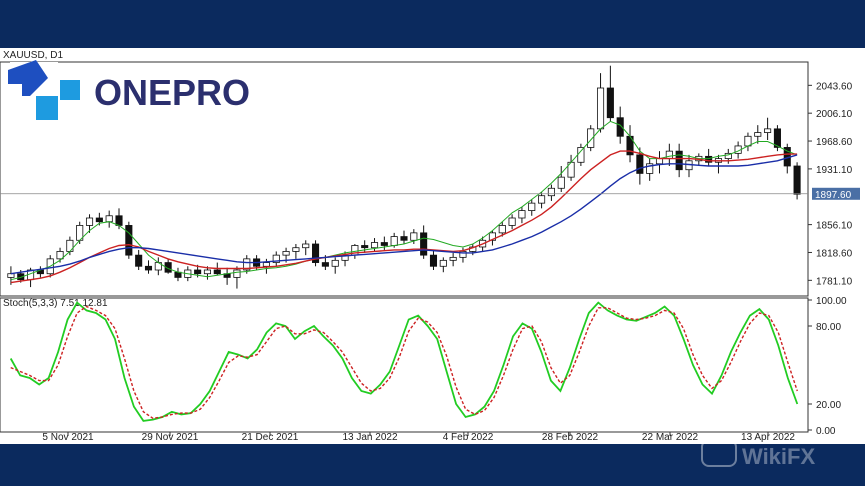 This screenshot has width=865, height=486. I want to click on wikifx-watermark: WikiFX, so click(758, 454).